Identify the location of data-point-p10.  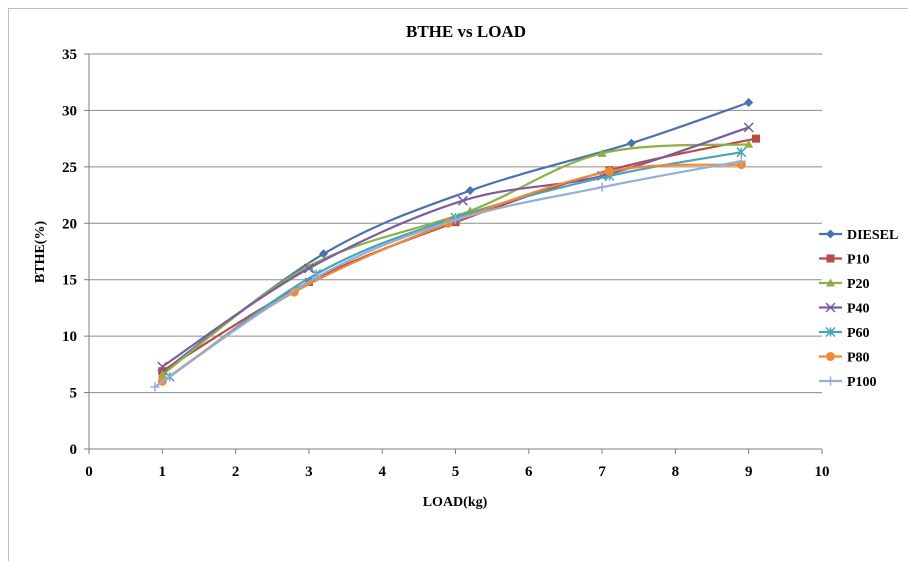
(756, 138).